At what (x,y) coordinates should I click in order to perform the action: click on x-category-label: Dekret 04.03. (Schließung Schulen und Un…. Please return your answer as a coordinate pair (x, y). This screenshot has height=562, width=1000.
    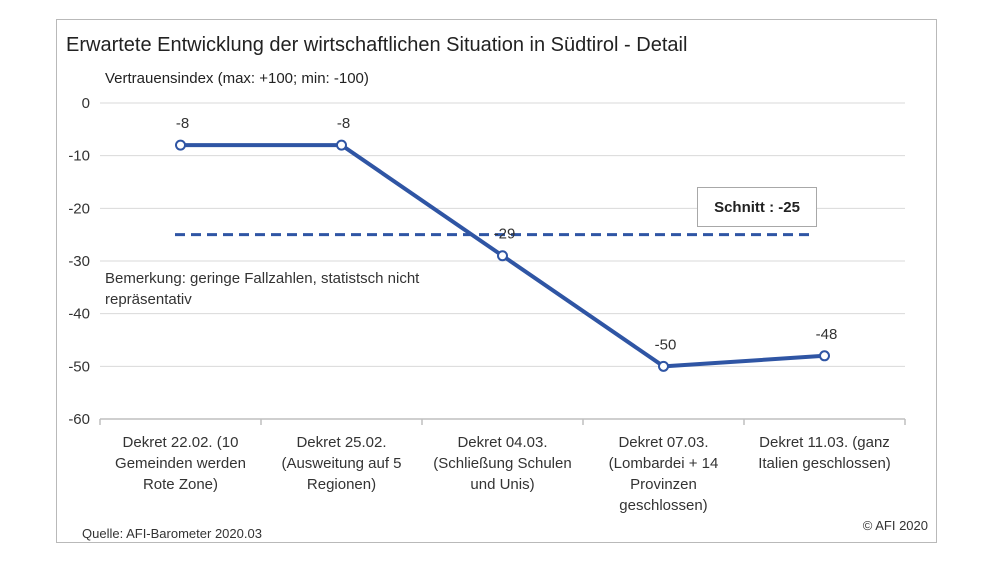
    Looking at the image, I should click on (502, 463).